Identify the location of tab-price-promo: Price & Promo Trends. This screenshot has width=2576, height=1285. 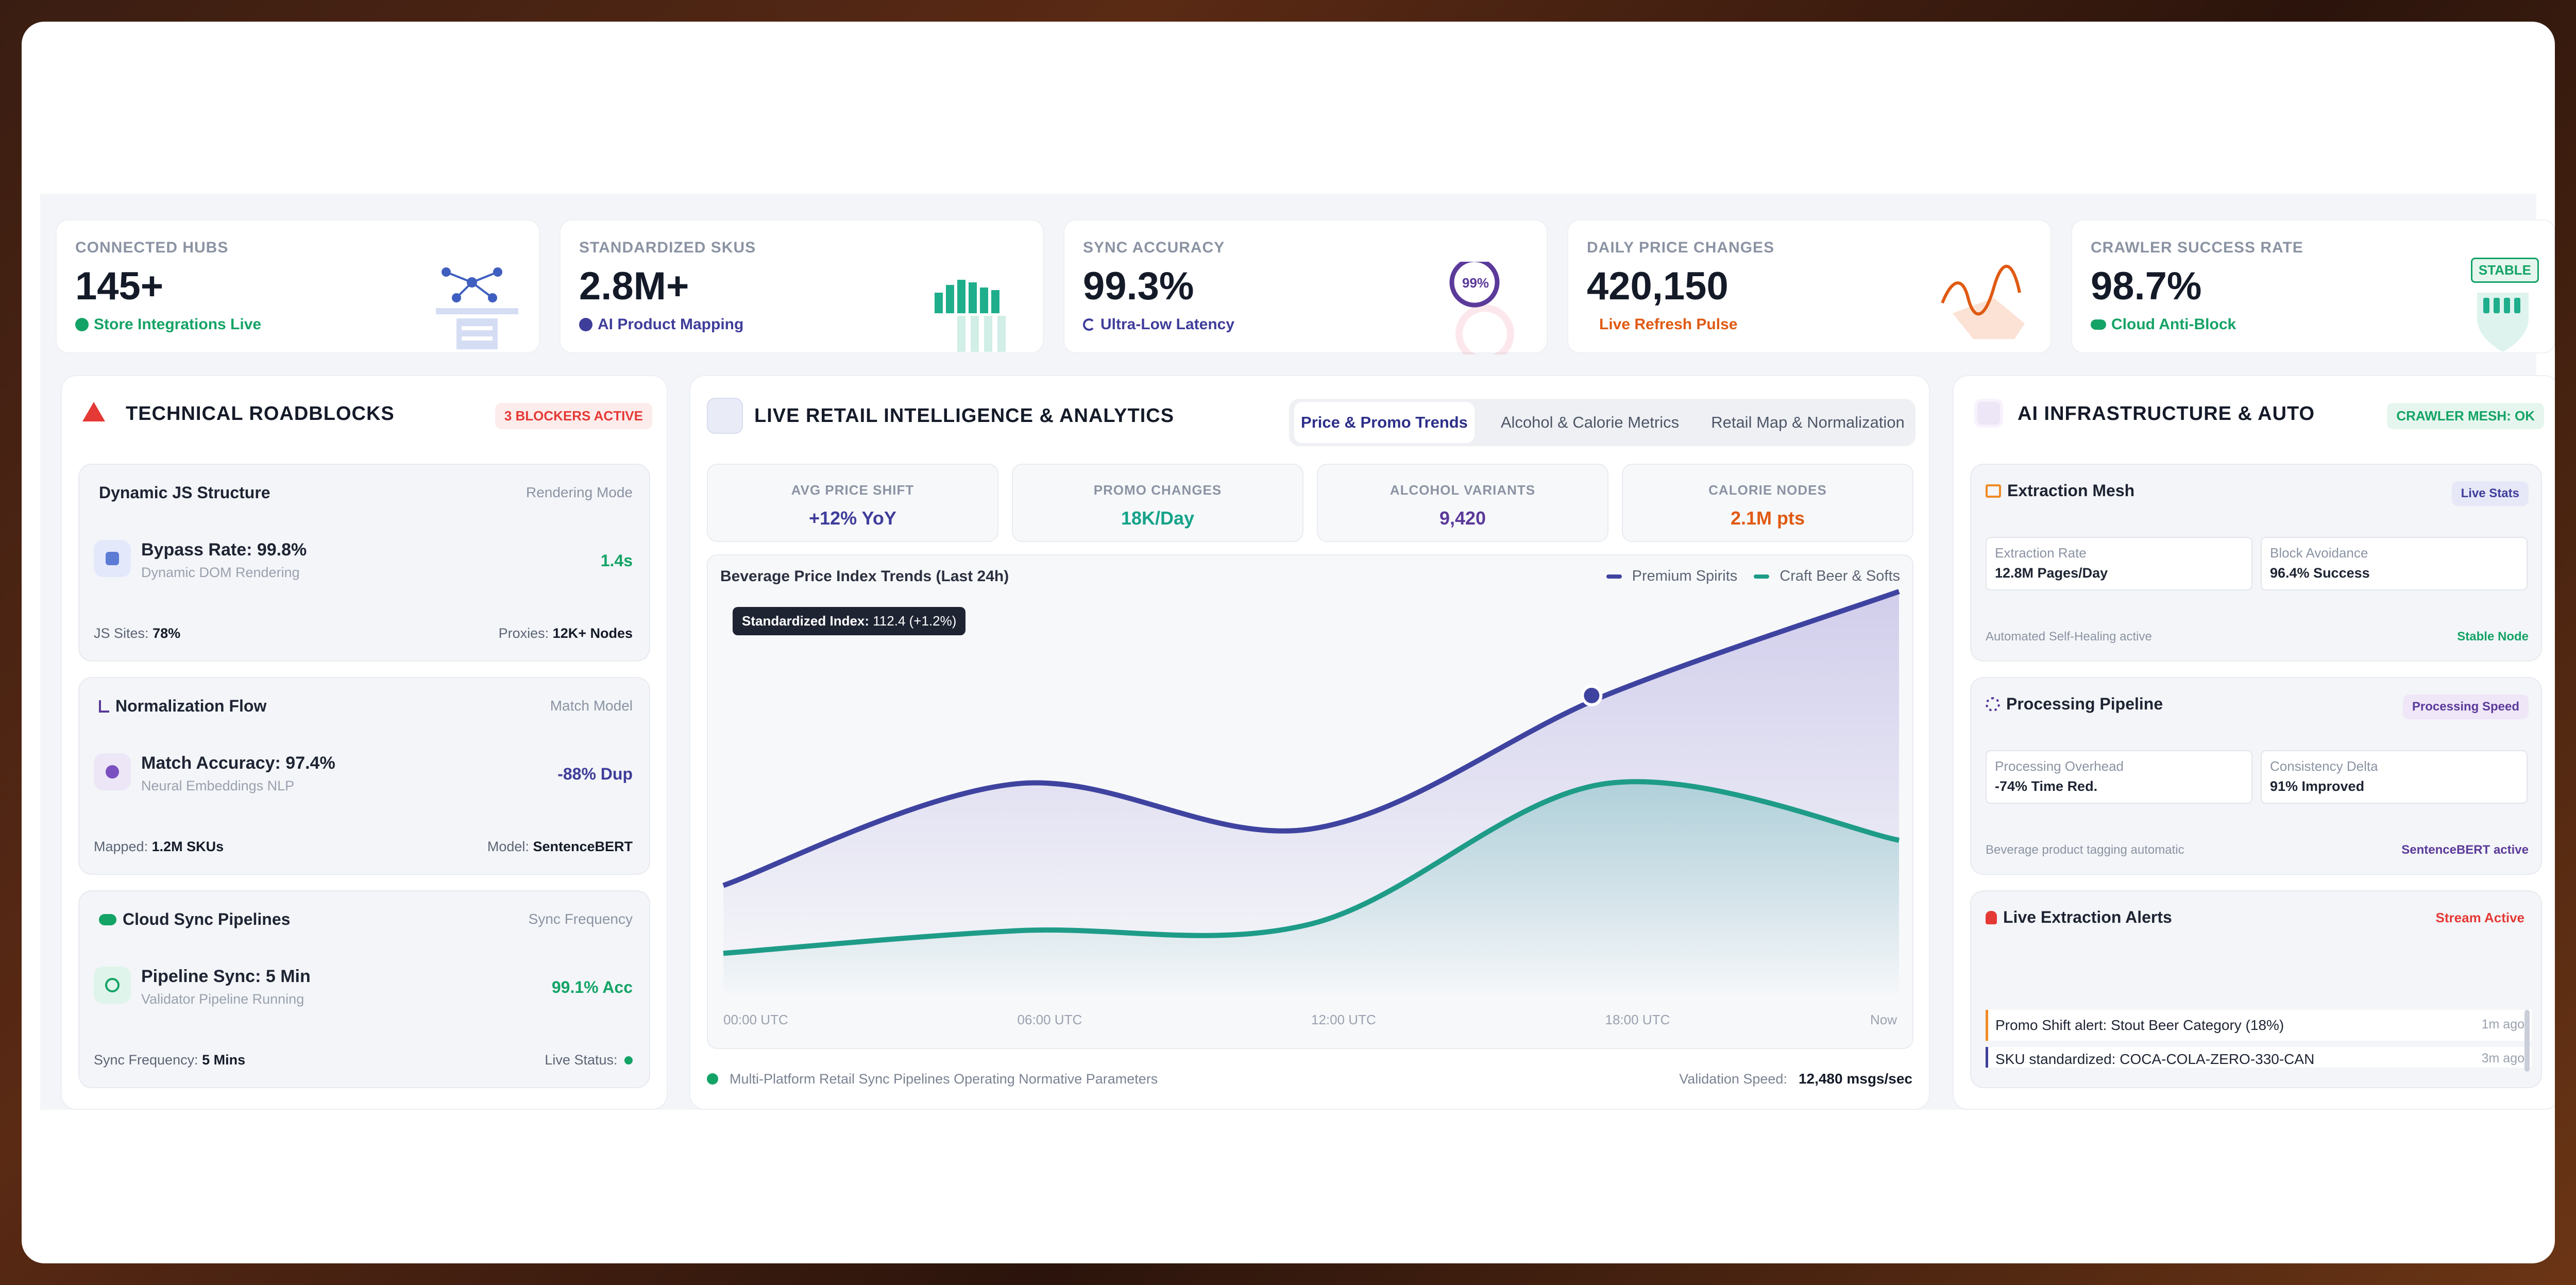
(1384, 422).